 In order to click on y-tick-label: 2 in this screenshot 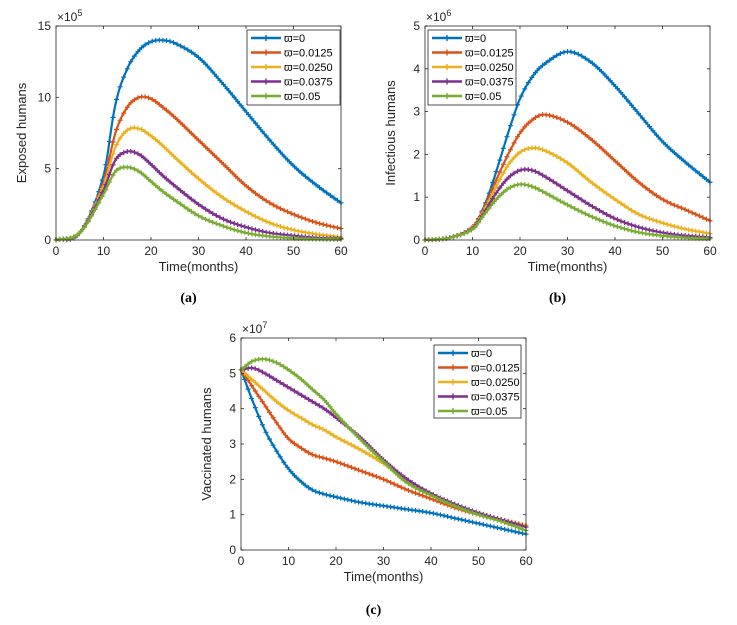, I will do `click(416, 154)`.